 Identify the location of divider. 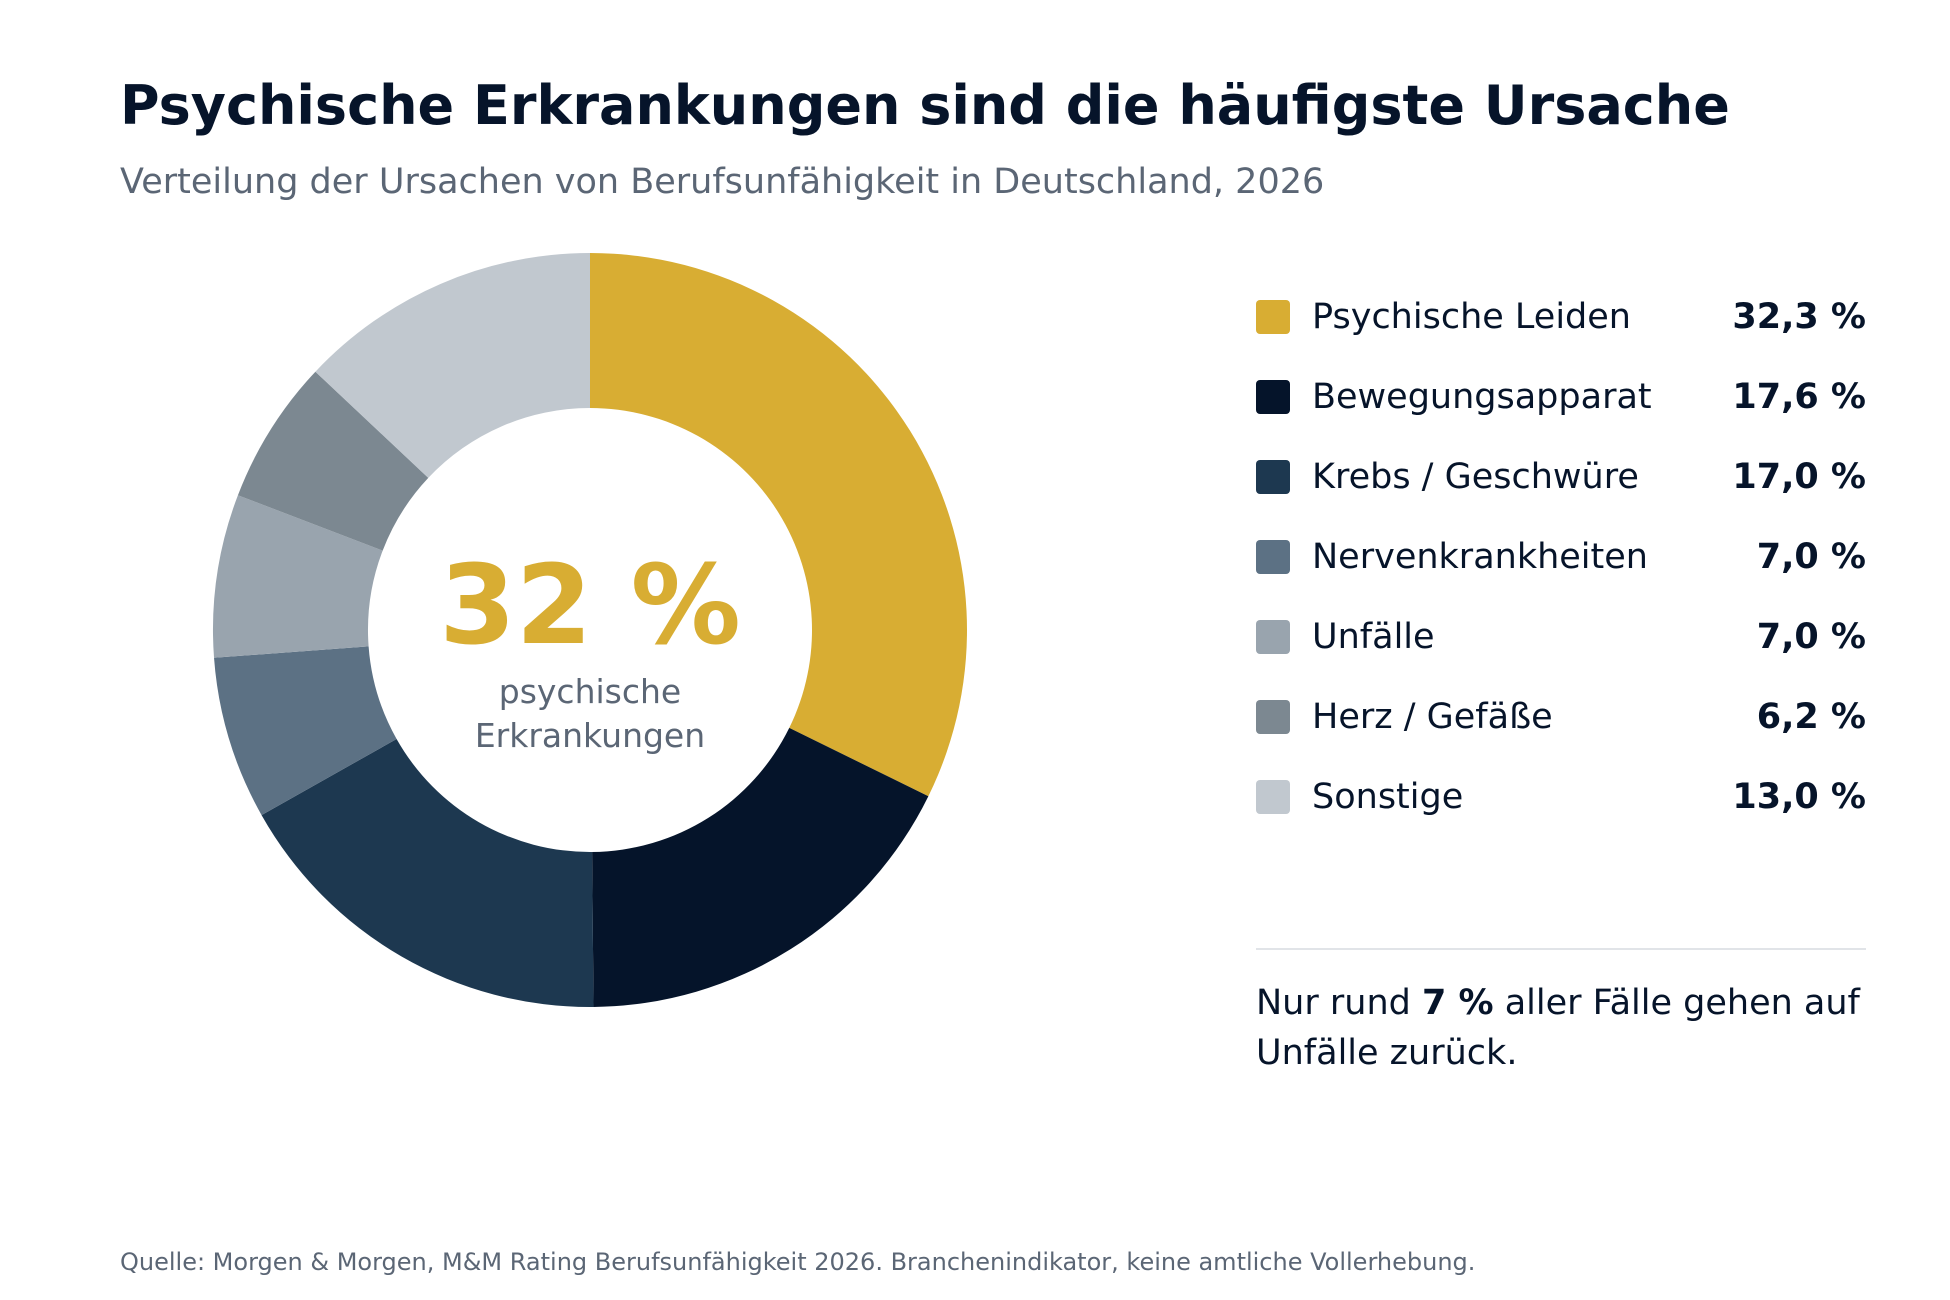
(1561, 949).